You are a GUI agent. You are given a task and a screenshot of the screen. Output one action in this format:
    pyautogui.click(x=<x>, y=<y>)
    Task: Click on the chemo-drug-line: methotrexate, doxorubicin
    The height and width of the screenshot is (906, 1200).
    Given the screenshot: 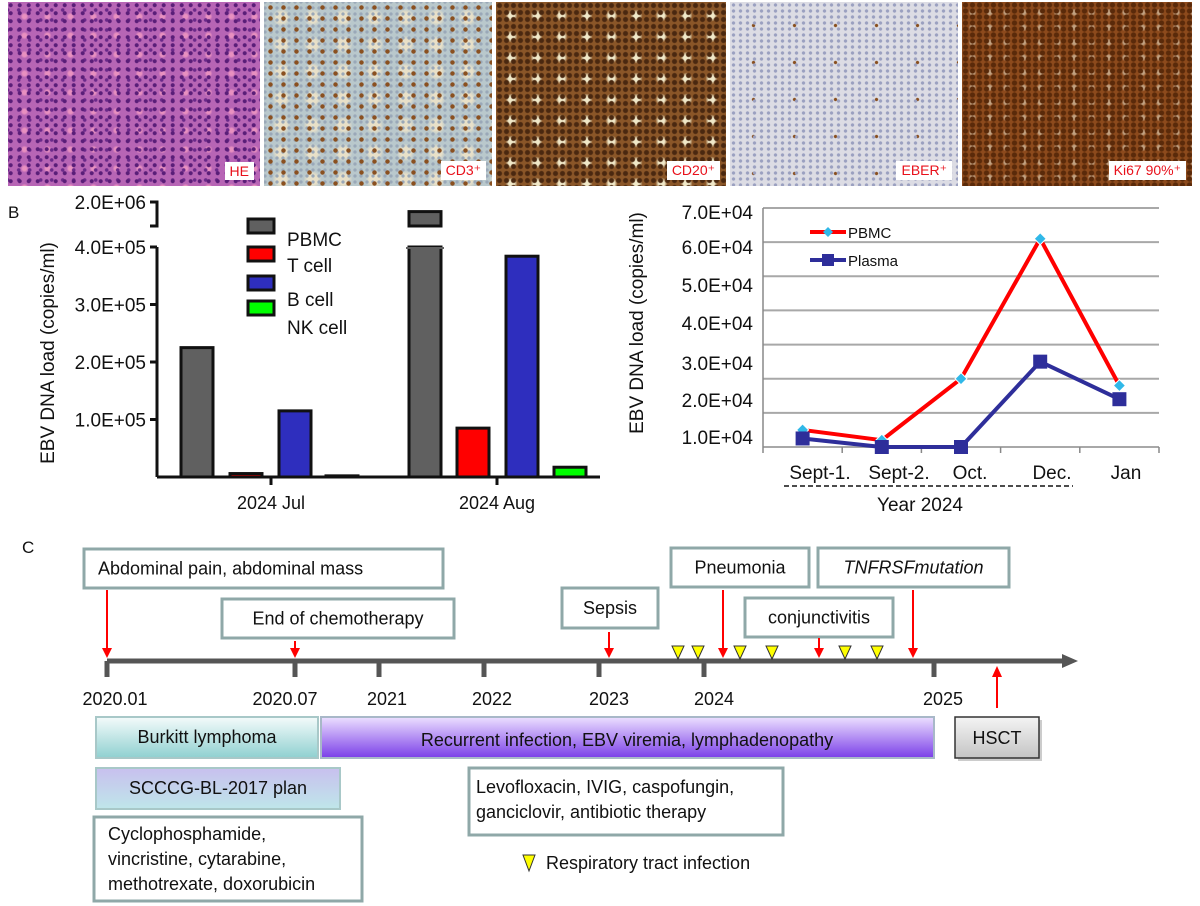 What is the action you would take?
    pyautogui.click(x=211, y=884)
    